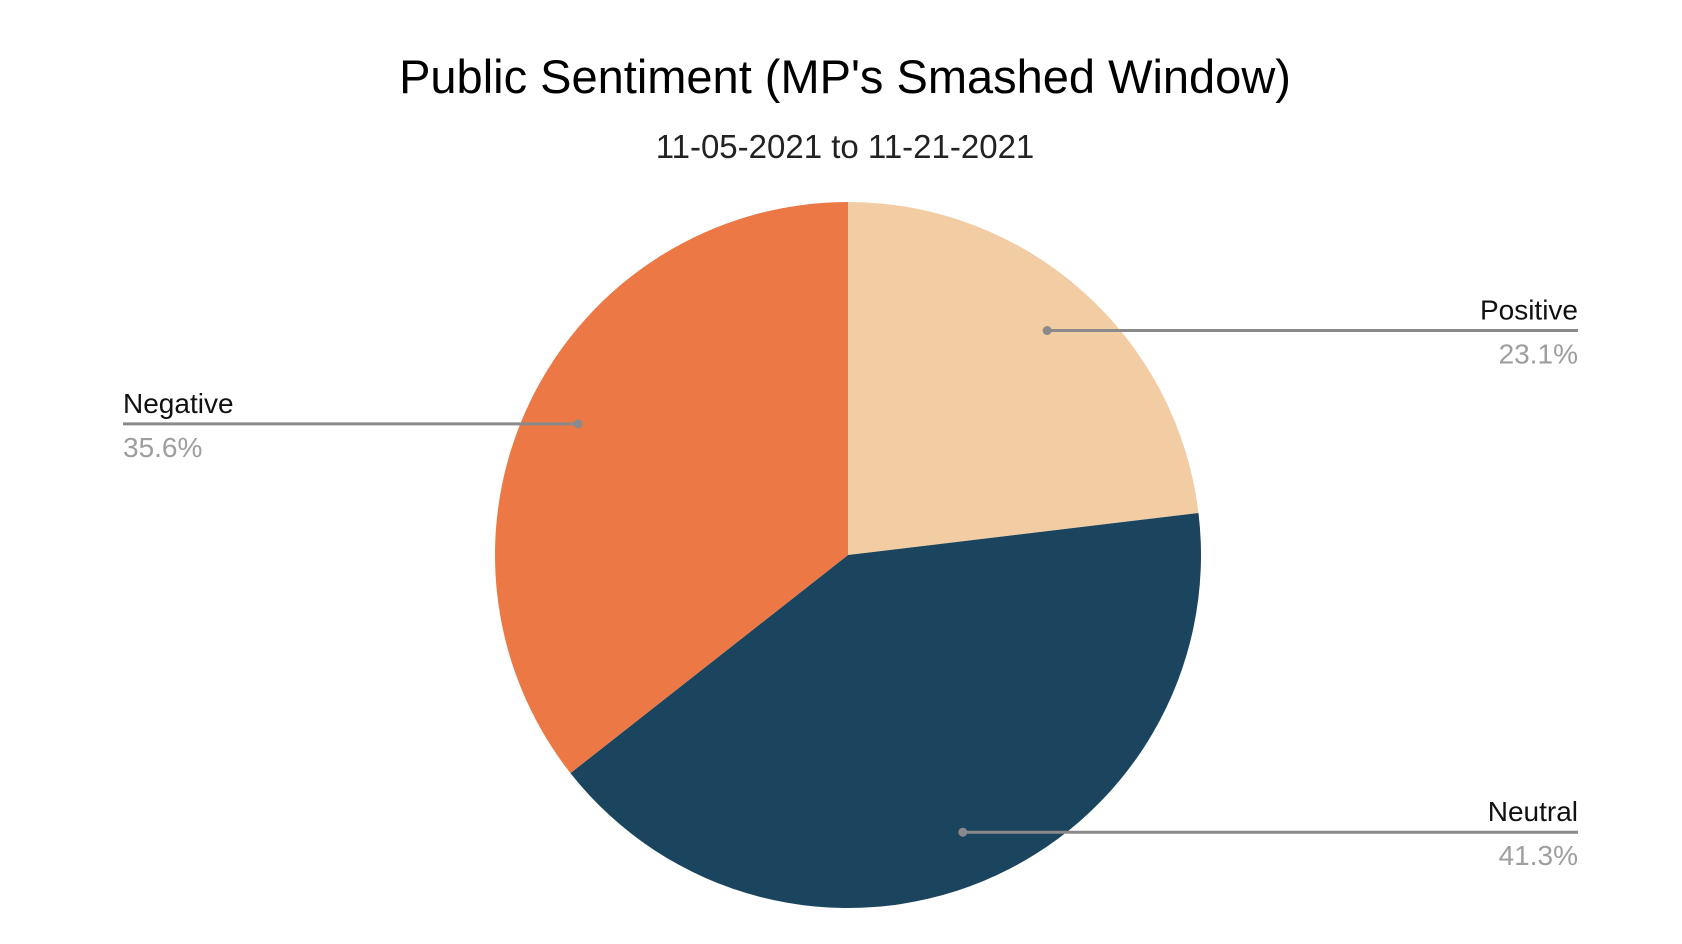 This screenshot has height=944, width=1682. What do you see at coordinates (1529, 310) in the screenshot?
I see `slice-label-positive: Positive` at bounding box center [1529, 310].